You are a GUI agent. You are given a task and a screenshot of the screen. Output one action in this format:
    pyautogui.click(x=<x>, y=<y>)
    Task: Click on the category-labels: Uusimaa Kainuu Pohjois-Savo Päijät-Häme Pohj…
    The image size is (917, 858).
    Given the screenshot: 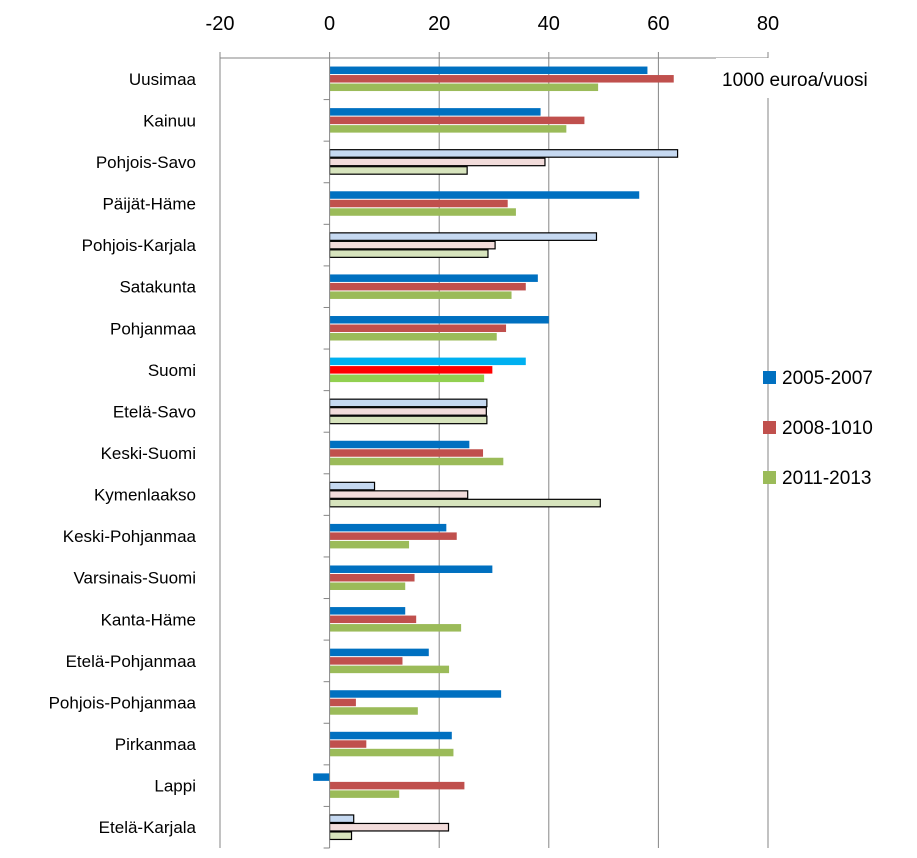 What is the action you would take?
    pyautogui.click(x=123, y=453)
    